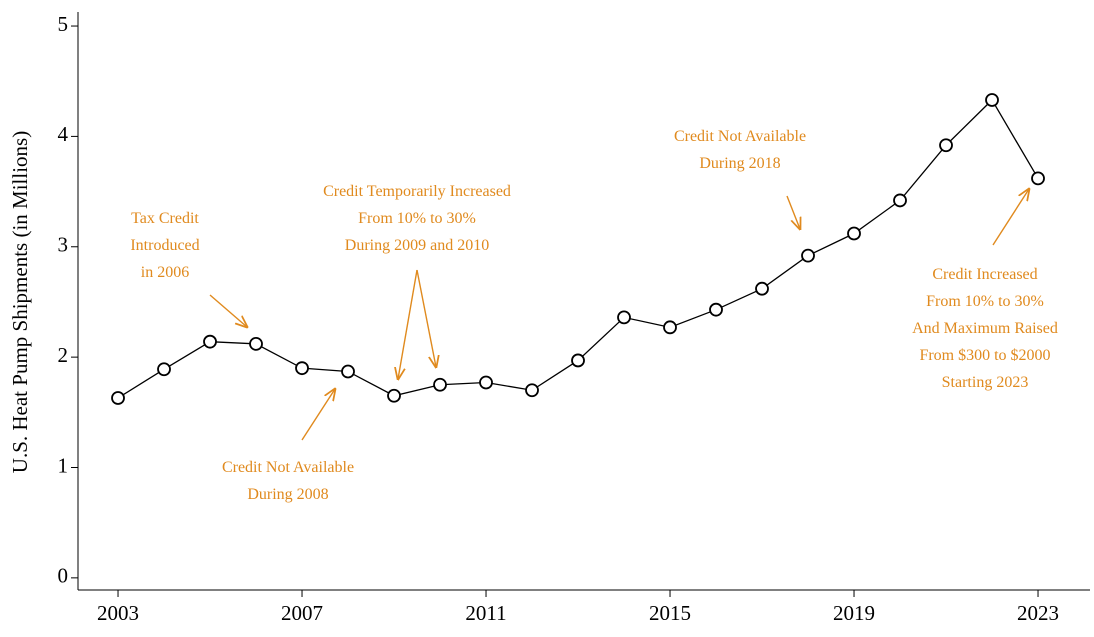  I want to click on x-tick-label: 2019, so click(854, 613).